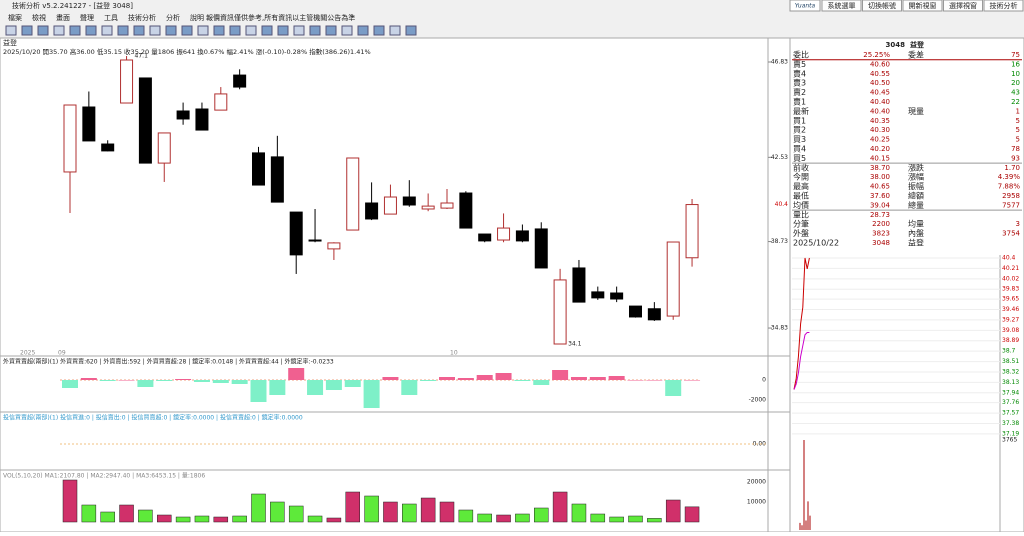 The image size is (1024, 536). Describe the element at coordinates (27, 353) in the screenshot. I see `date-label: 2025` at that location.